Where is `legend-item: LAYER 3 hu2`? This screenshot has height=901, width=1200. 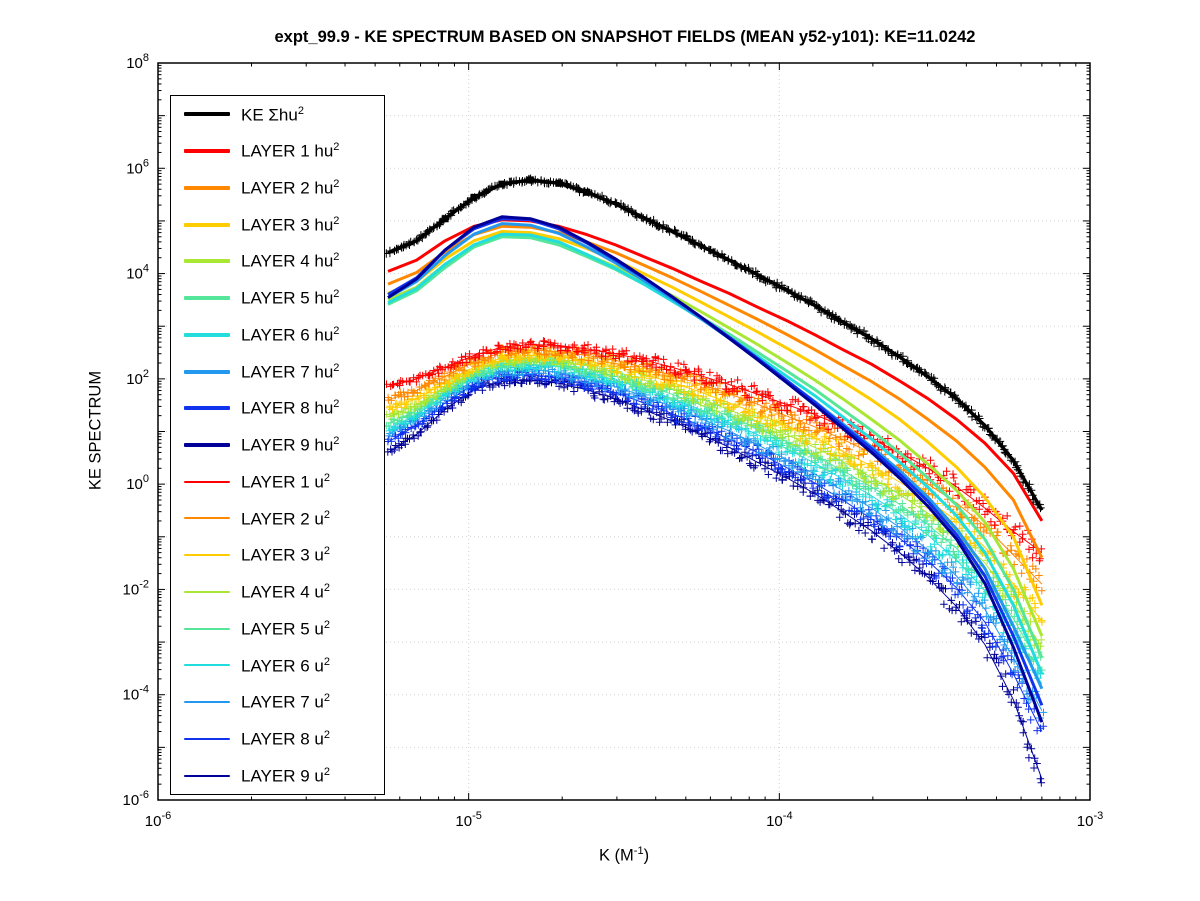 legend-item: LAYER 3 hu2 is located at coordinates (277, 224).